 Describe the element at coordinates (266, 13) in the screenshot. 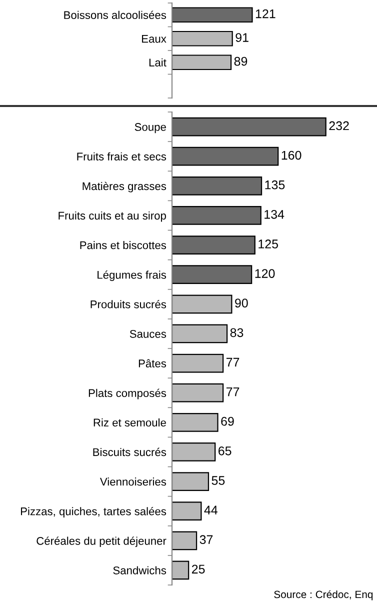

I see `data-label: 121` at that location.